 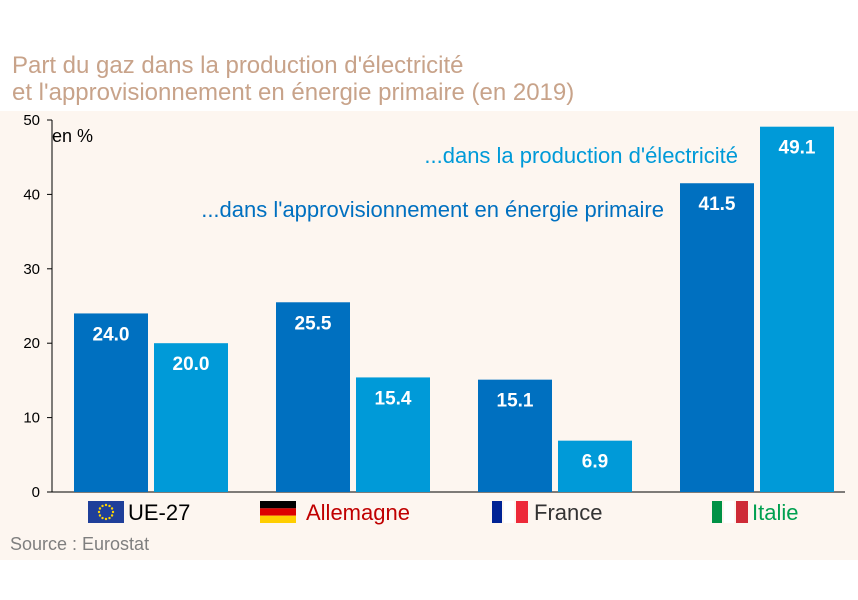 I want to click on bar-value-label: 41.5, so click(x=717, y=204).